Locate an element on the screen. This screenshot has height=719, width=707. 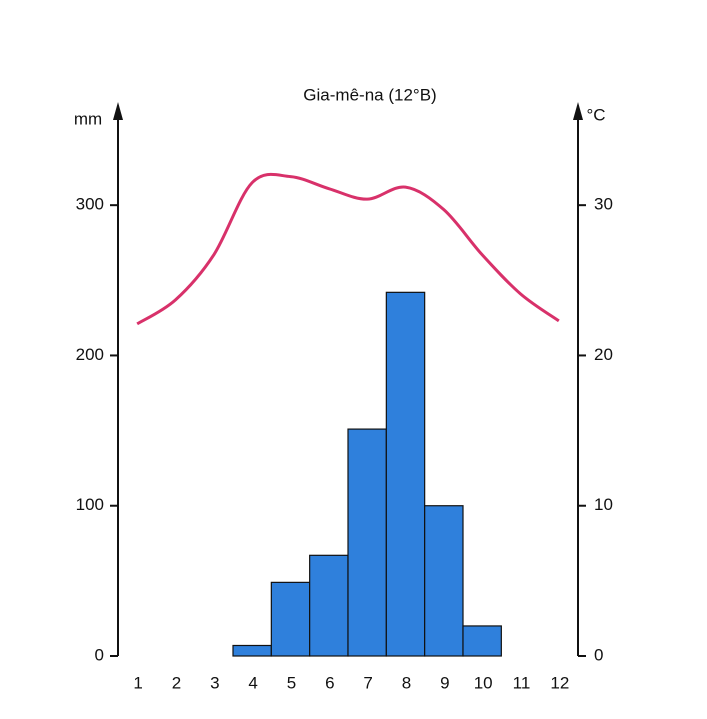
x-tick-label: 4 is located at coordinates (252, 682).